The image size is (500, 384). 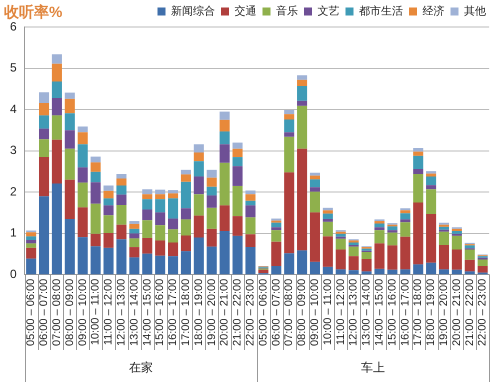 I want to click on x-tick-label: 12:00 – 13:00, so click(x=121, y=312).